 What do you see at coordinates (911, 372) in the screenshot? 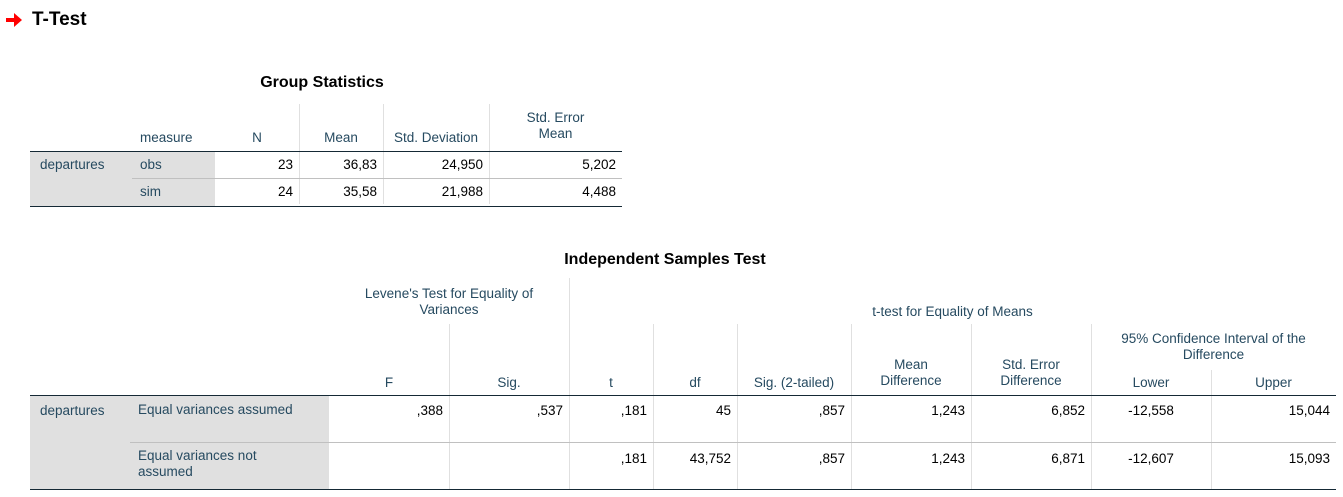
I see `col-header-mean-difference: Mean Difference` at bounding box center [911, 372].